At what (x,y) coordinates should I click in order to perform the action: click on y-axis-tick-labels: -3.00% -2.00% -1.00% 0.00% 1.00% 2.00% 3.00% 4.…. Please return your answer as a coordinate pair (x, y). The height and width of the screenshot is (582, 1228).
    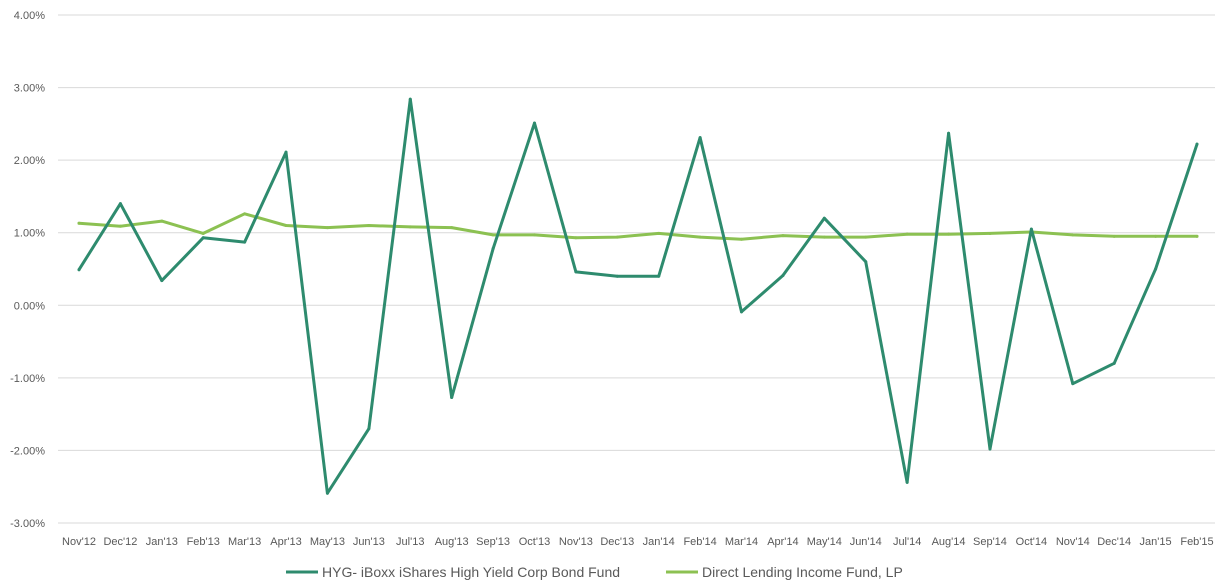
    Looking at the image, I should click on (27, 270).